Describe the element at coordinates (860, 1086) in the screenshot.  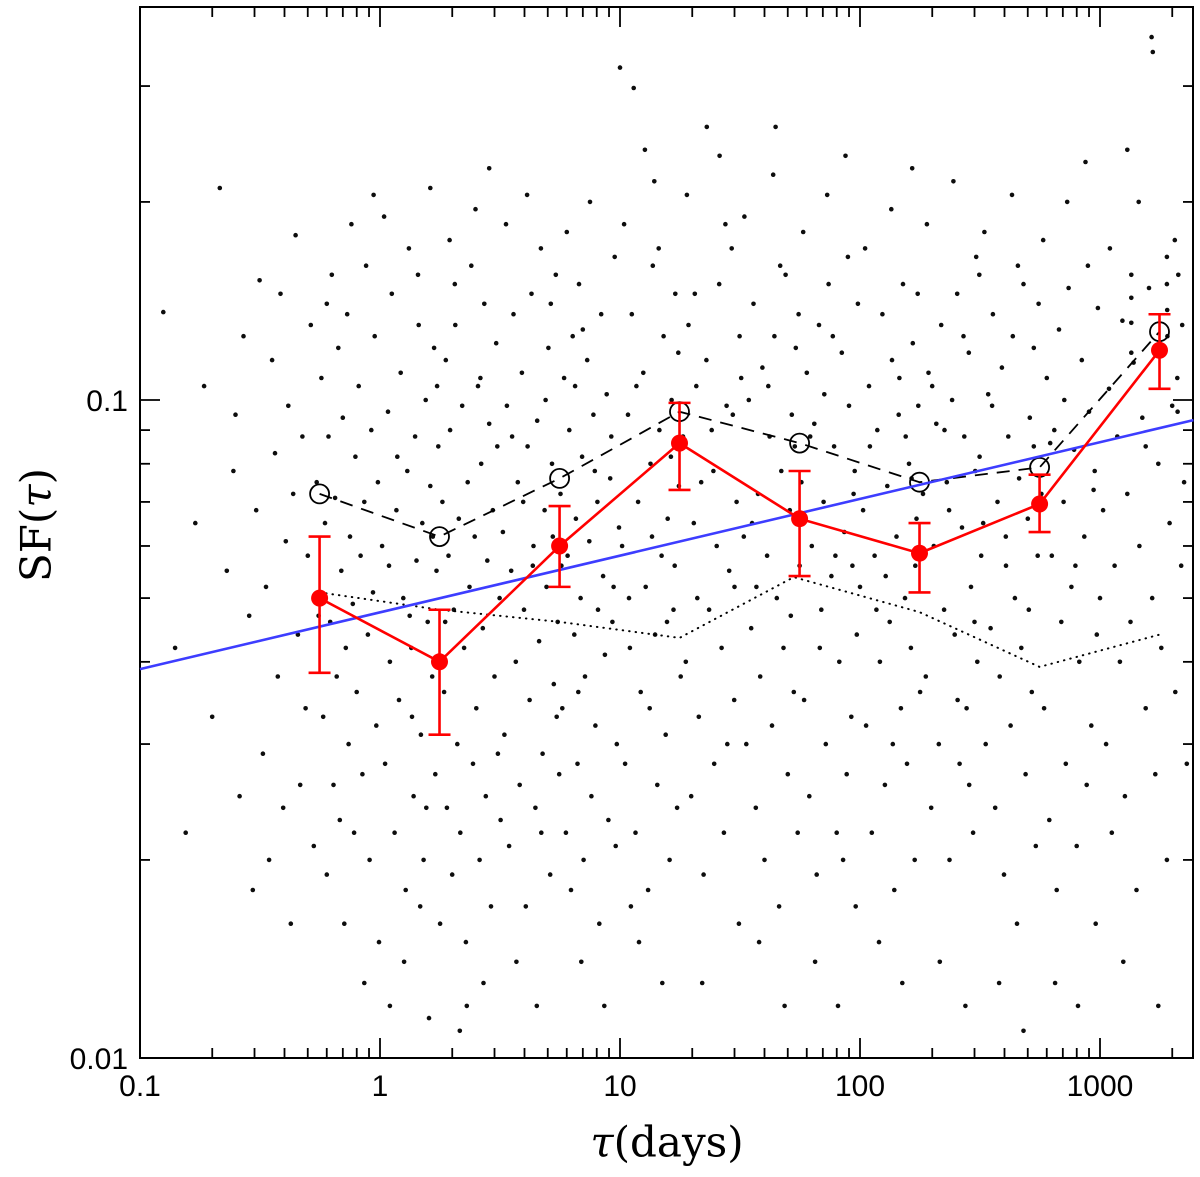
I see `x-tick-label: 100` at that location.